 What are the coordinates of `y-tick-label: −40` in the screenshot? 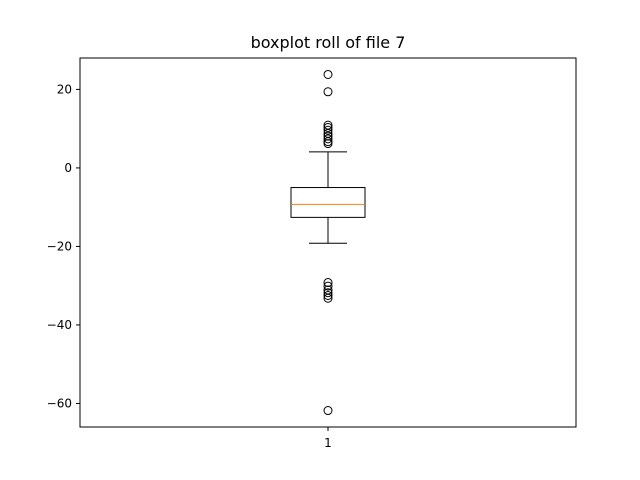 It's located at (59, 325).